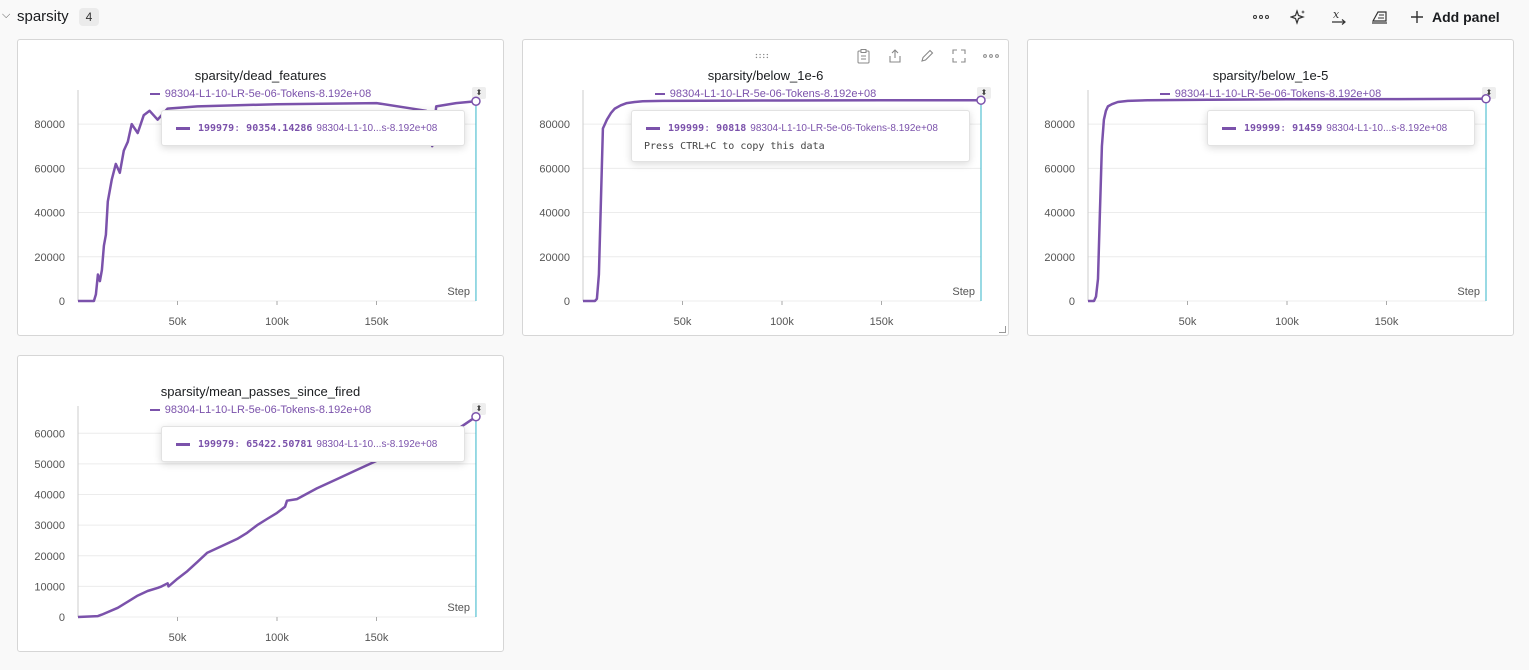  Describe the element at coordinates (260, 391) in the screenshot. I see `panel-title: sparsity/mean_passes_since_fired` at that location.